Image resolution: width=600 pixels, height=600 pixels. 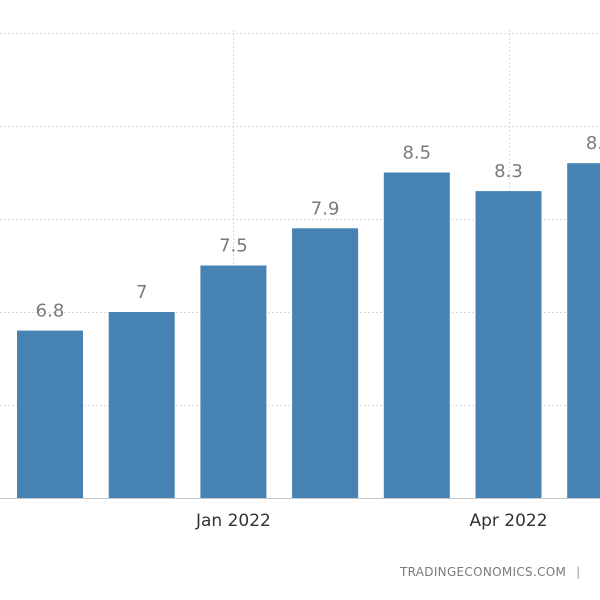 I want to click on x-axis-ticks: Jan 2022 Apr 2022, so click(x=371, y=521).